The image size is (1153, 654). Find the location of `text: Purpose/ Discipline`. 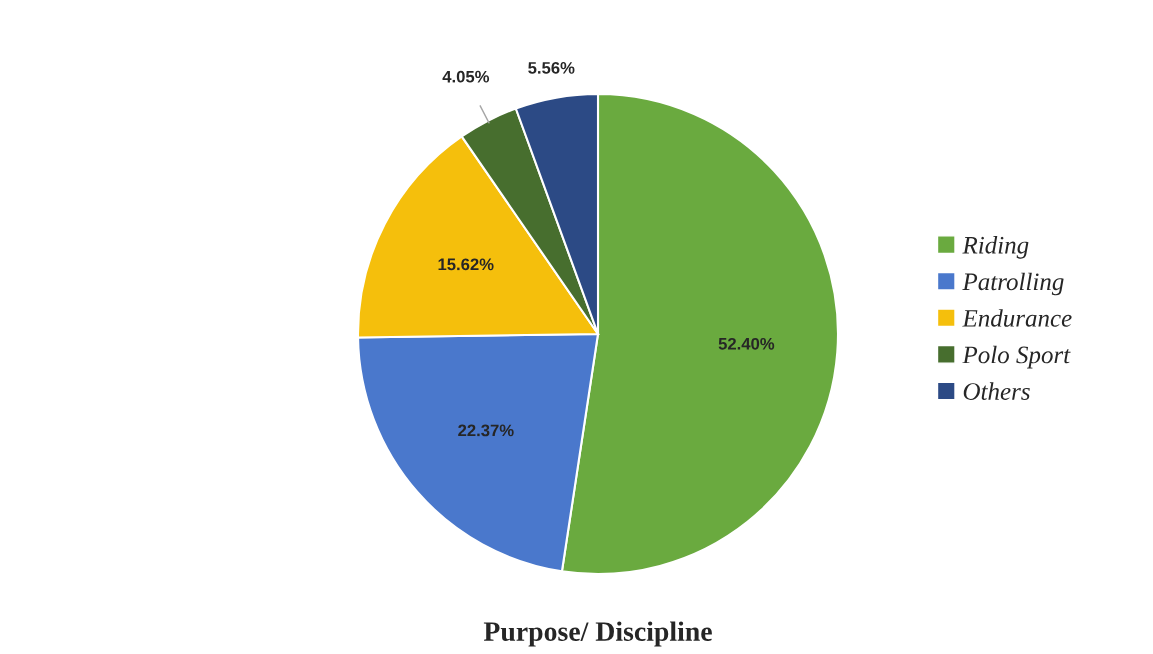

text: Purpose/ Discipline is located at coordinates (597, 634).